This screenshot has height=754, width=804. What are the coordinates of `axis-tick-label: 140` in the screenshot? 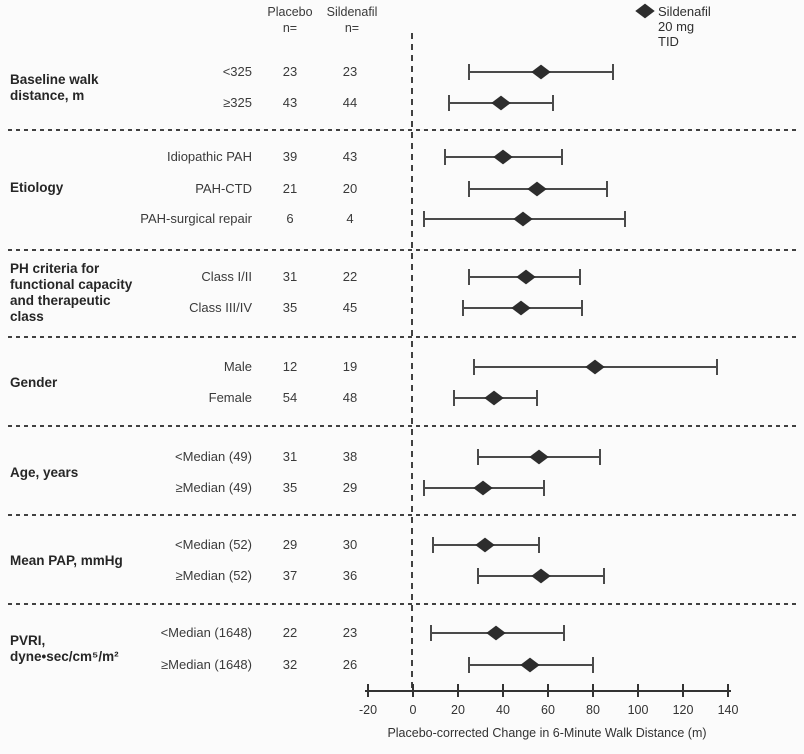 It's located at (728, 710).